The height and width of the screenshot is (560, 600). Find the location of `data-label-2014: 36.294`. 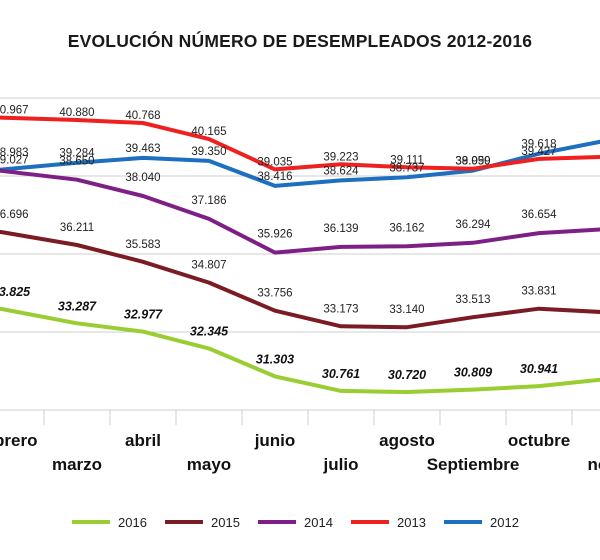

data-label-2014: 36.294 is located at coordinates (473, 225).